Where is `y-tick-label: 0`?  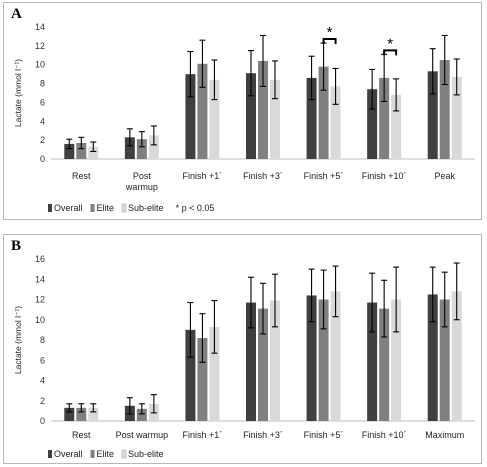 y-tick-label: 0 is located at coordinates (42, 421).